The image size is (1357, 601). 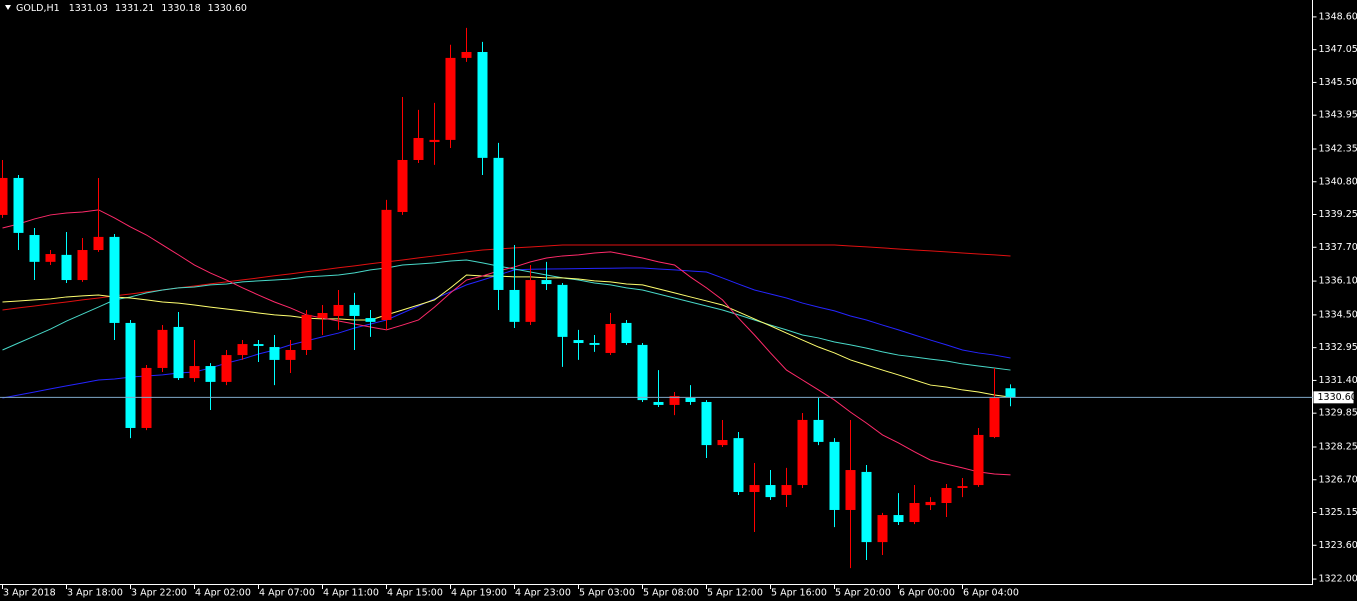 What do you see at coordinates (1337, 397) in the screenshot?
I see `price-label: 1330.60` at bounding box center [1337, 397].